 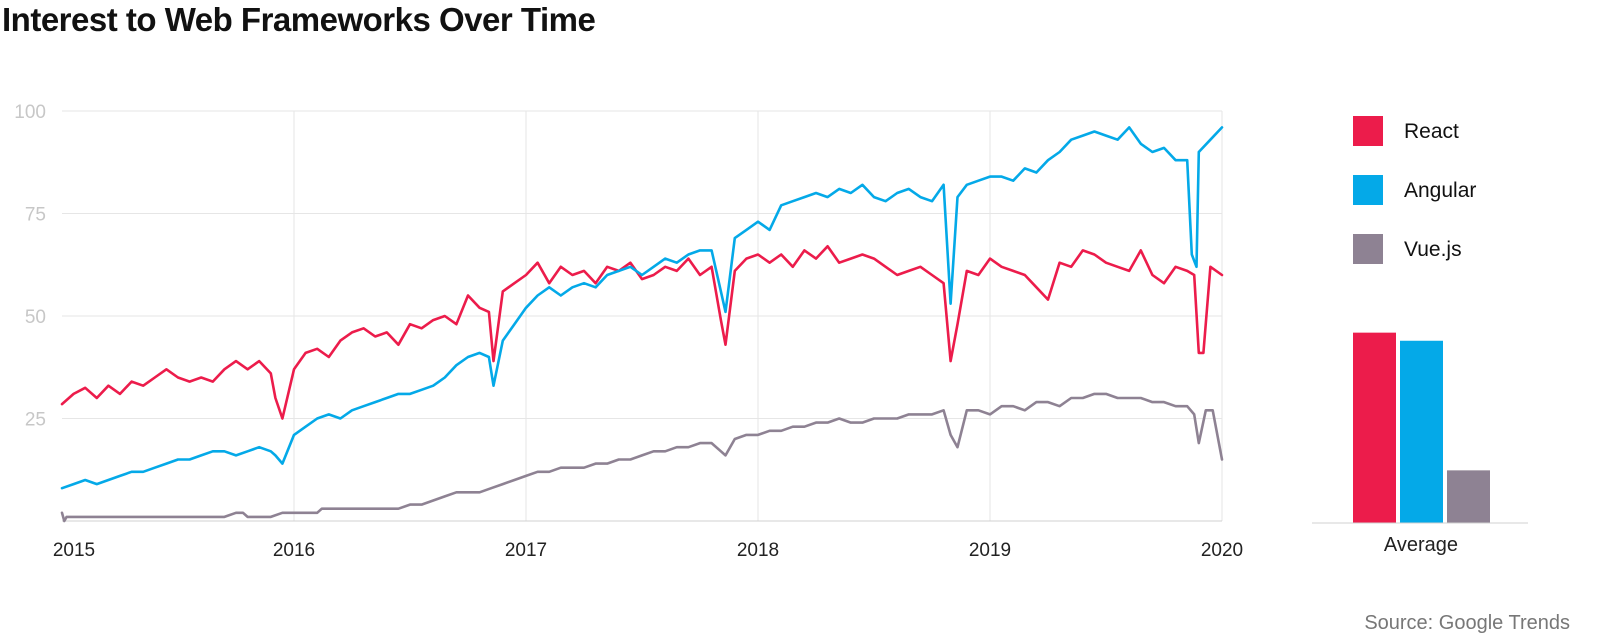 What do you see at coordinates (30, 112) in the screenshot?
I see `y-tick-label: 100` at bounding box center [30, 112].